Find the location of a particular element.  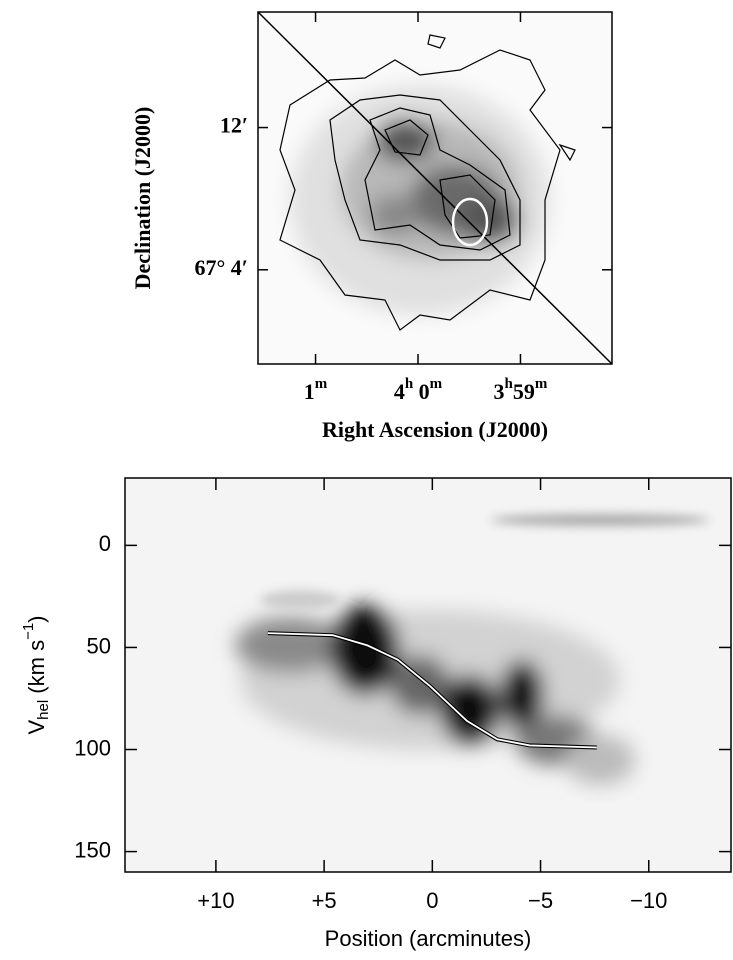

x-tick-label: 1m is located at coordinates (316, 390).